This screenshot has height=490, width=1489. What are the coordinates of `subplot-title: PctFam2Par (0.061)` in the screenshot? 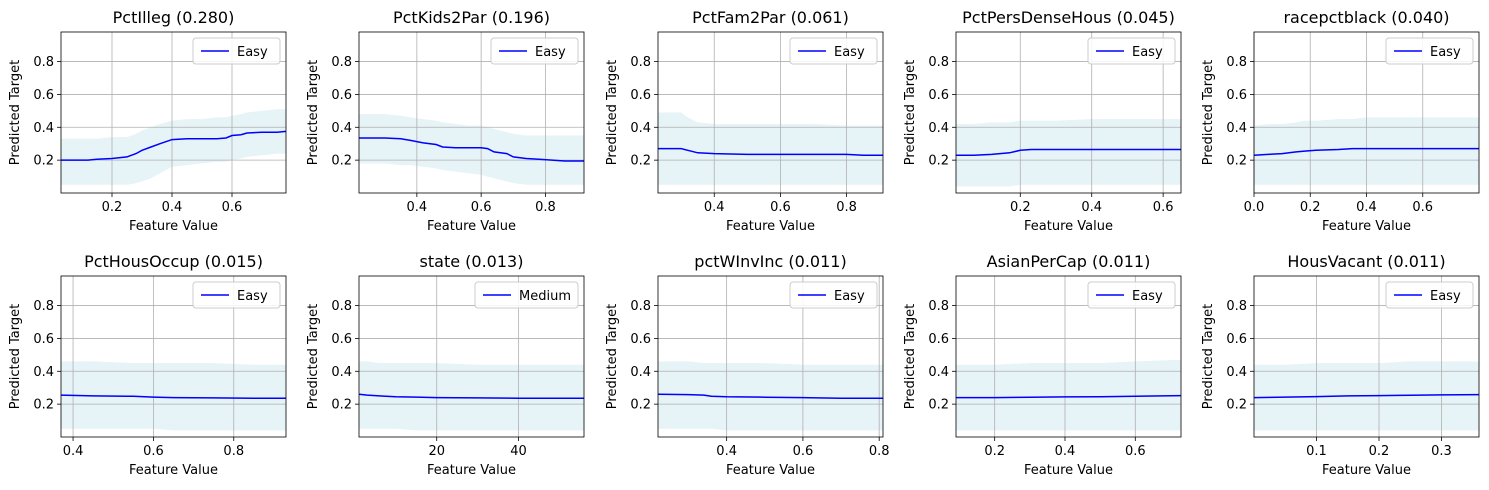 It's located at (770, 17).